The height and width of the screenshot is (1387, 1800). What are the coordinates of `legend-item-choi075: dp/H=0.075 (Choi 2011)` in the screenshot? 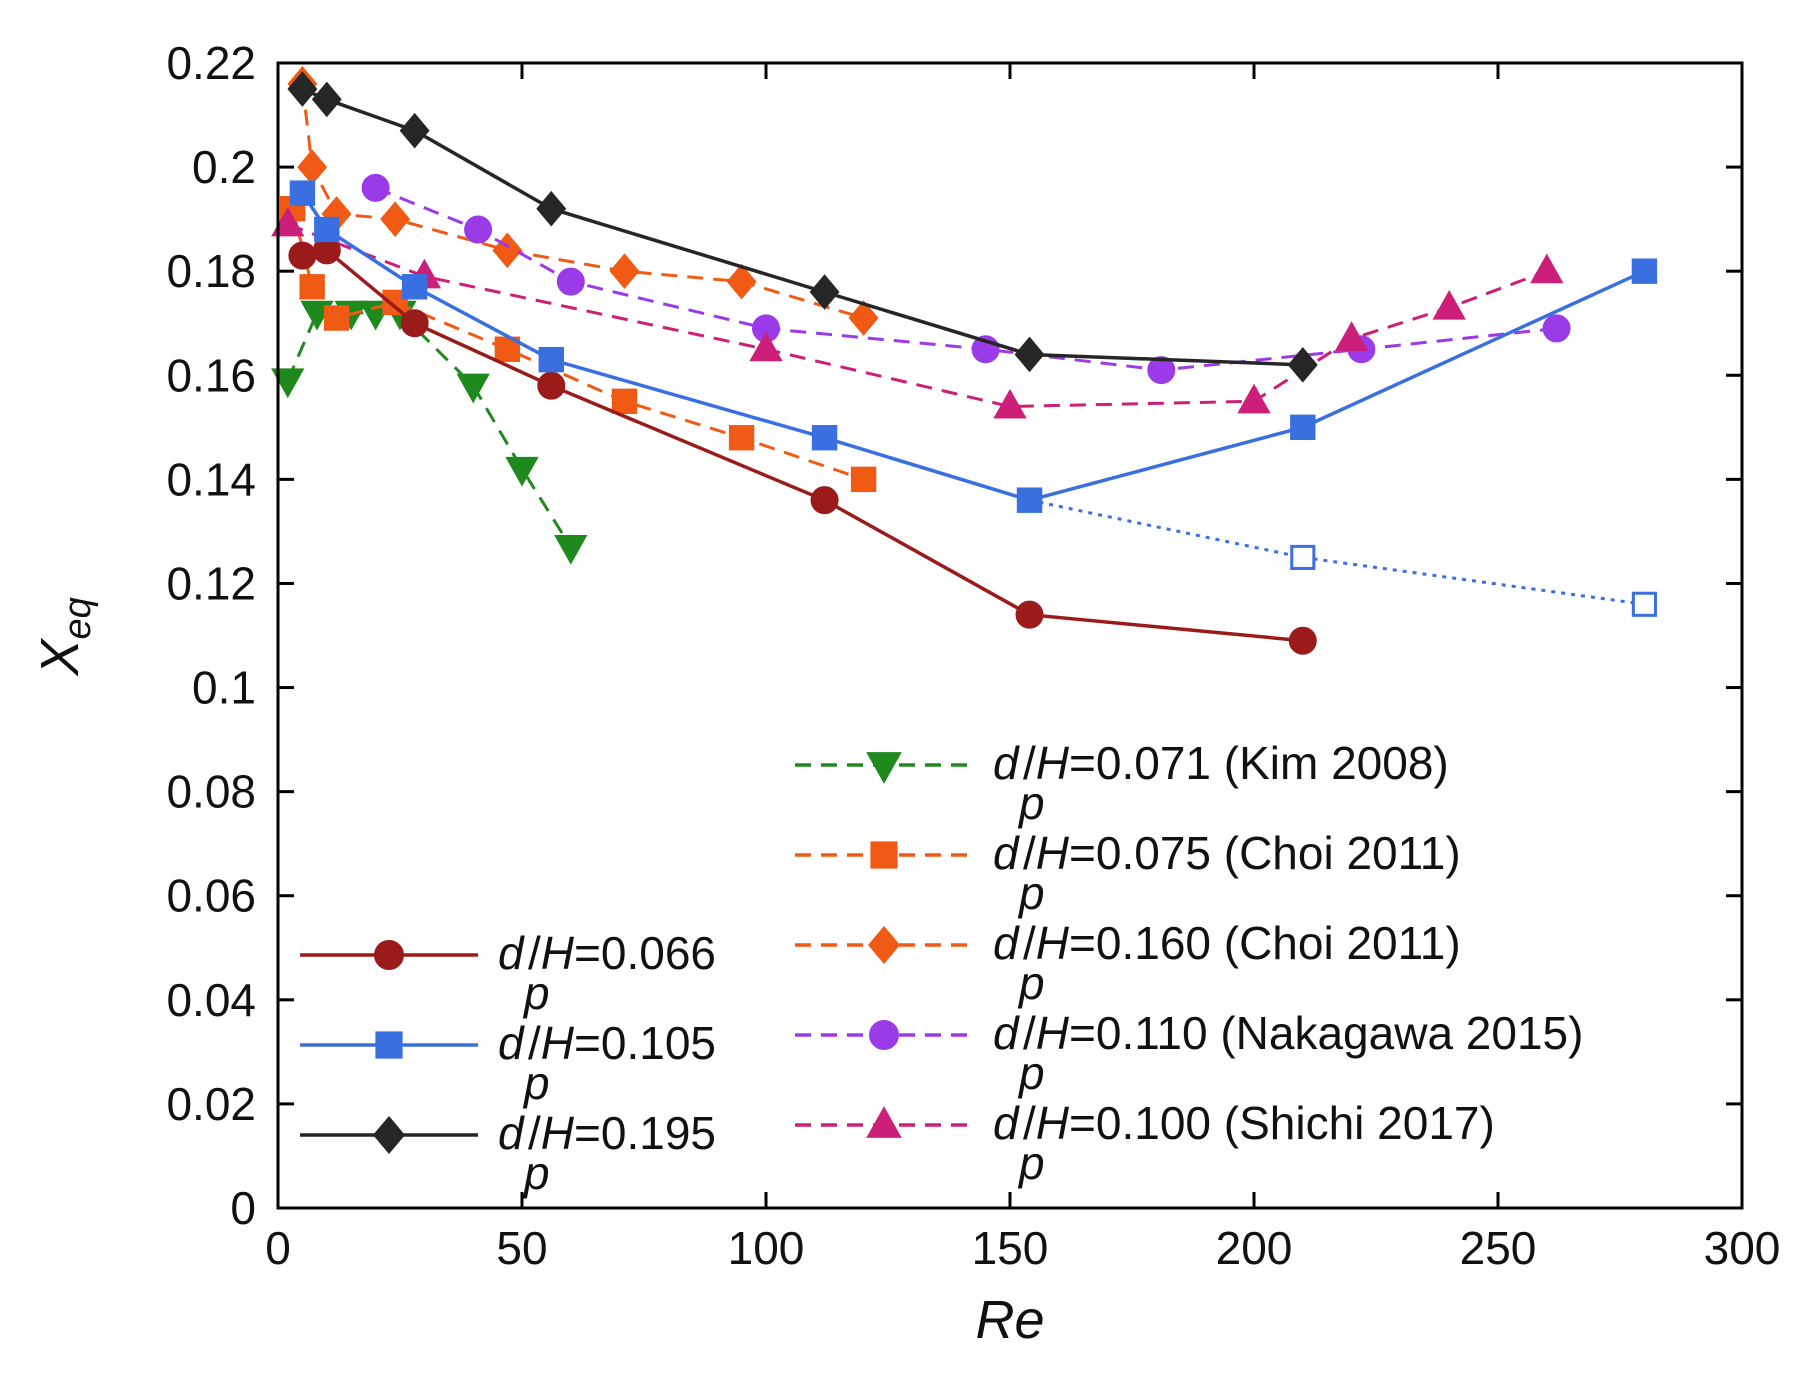 It's located at (1128, 873).